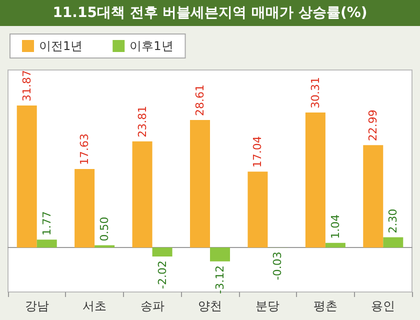 This screenshot has width=420, height=320. What do you see at coordinates (325, 306) in the screenshot?
I see `x-tick-label: 평촌` at bounding box center [325, 306].